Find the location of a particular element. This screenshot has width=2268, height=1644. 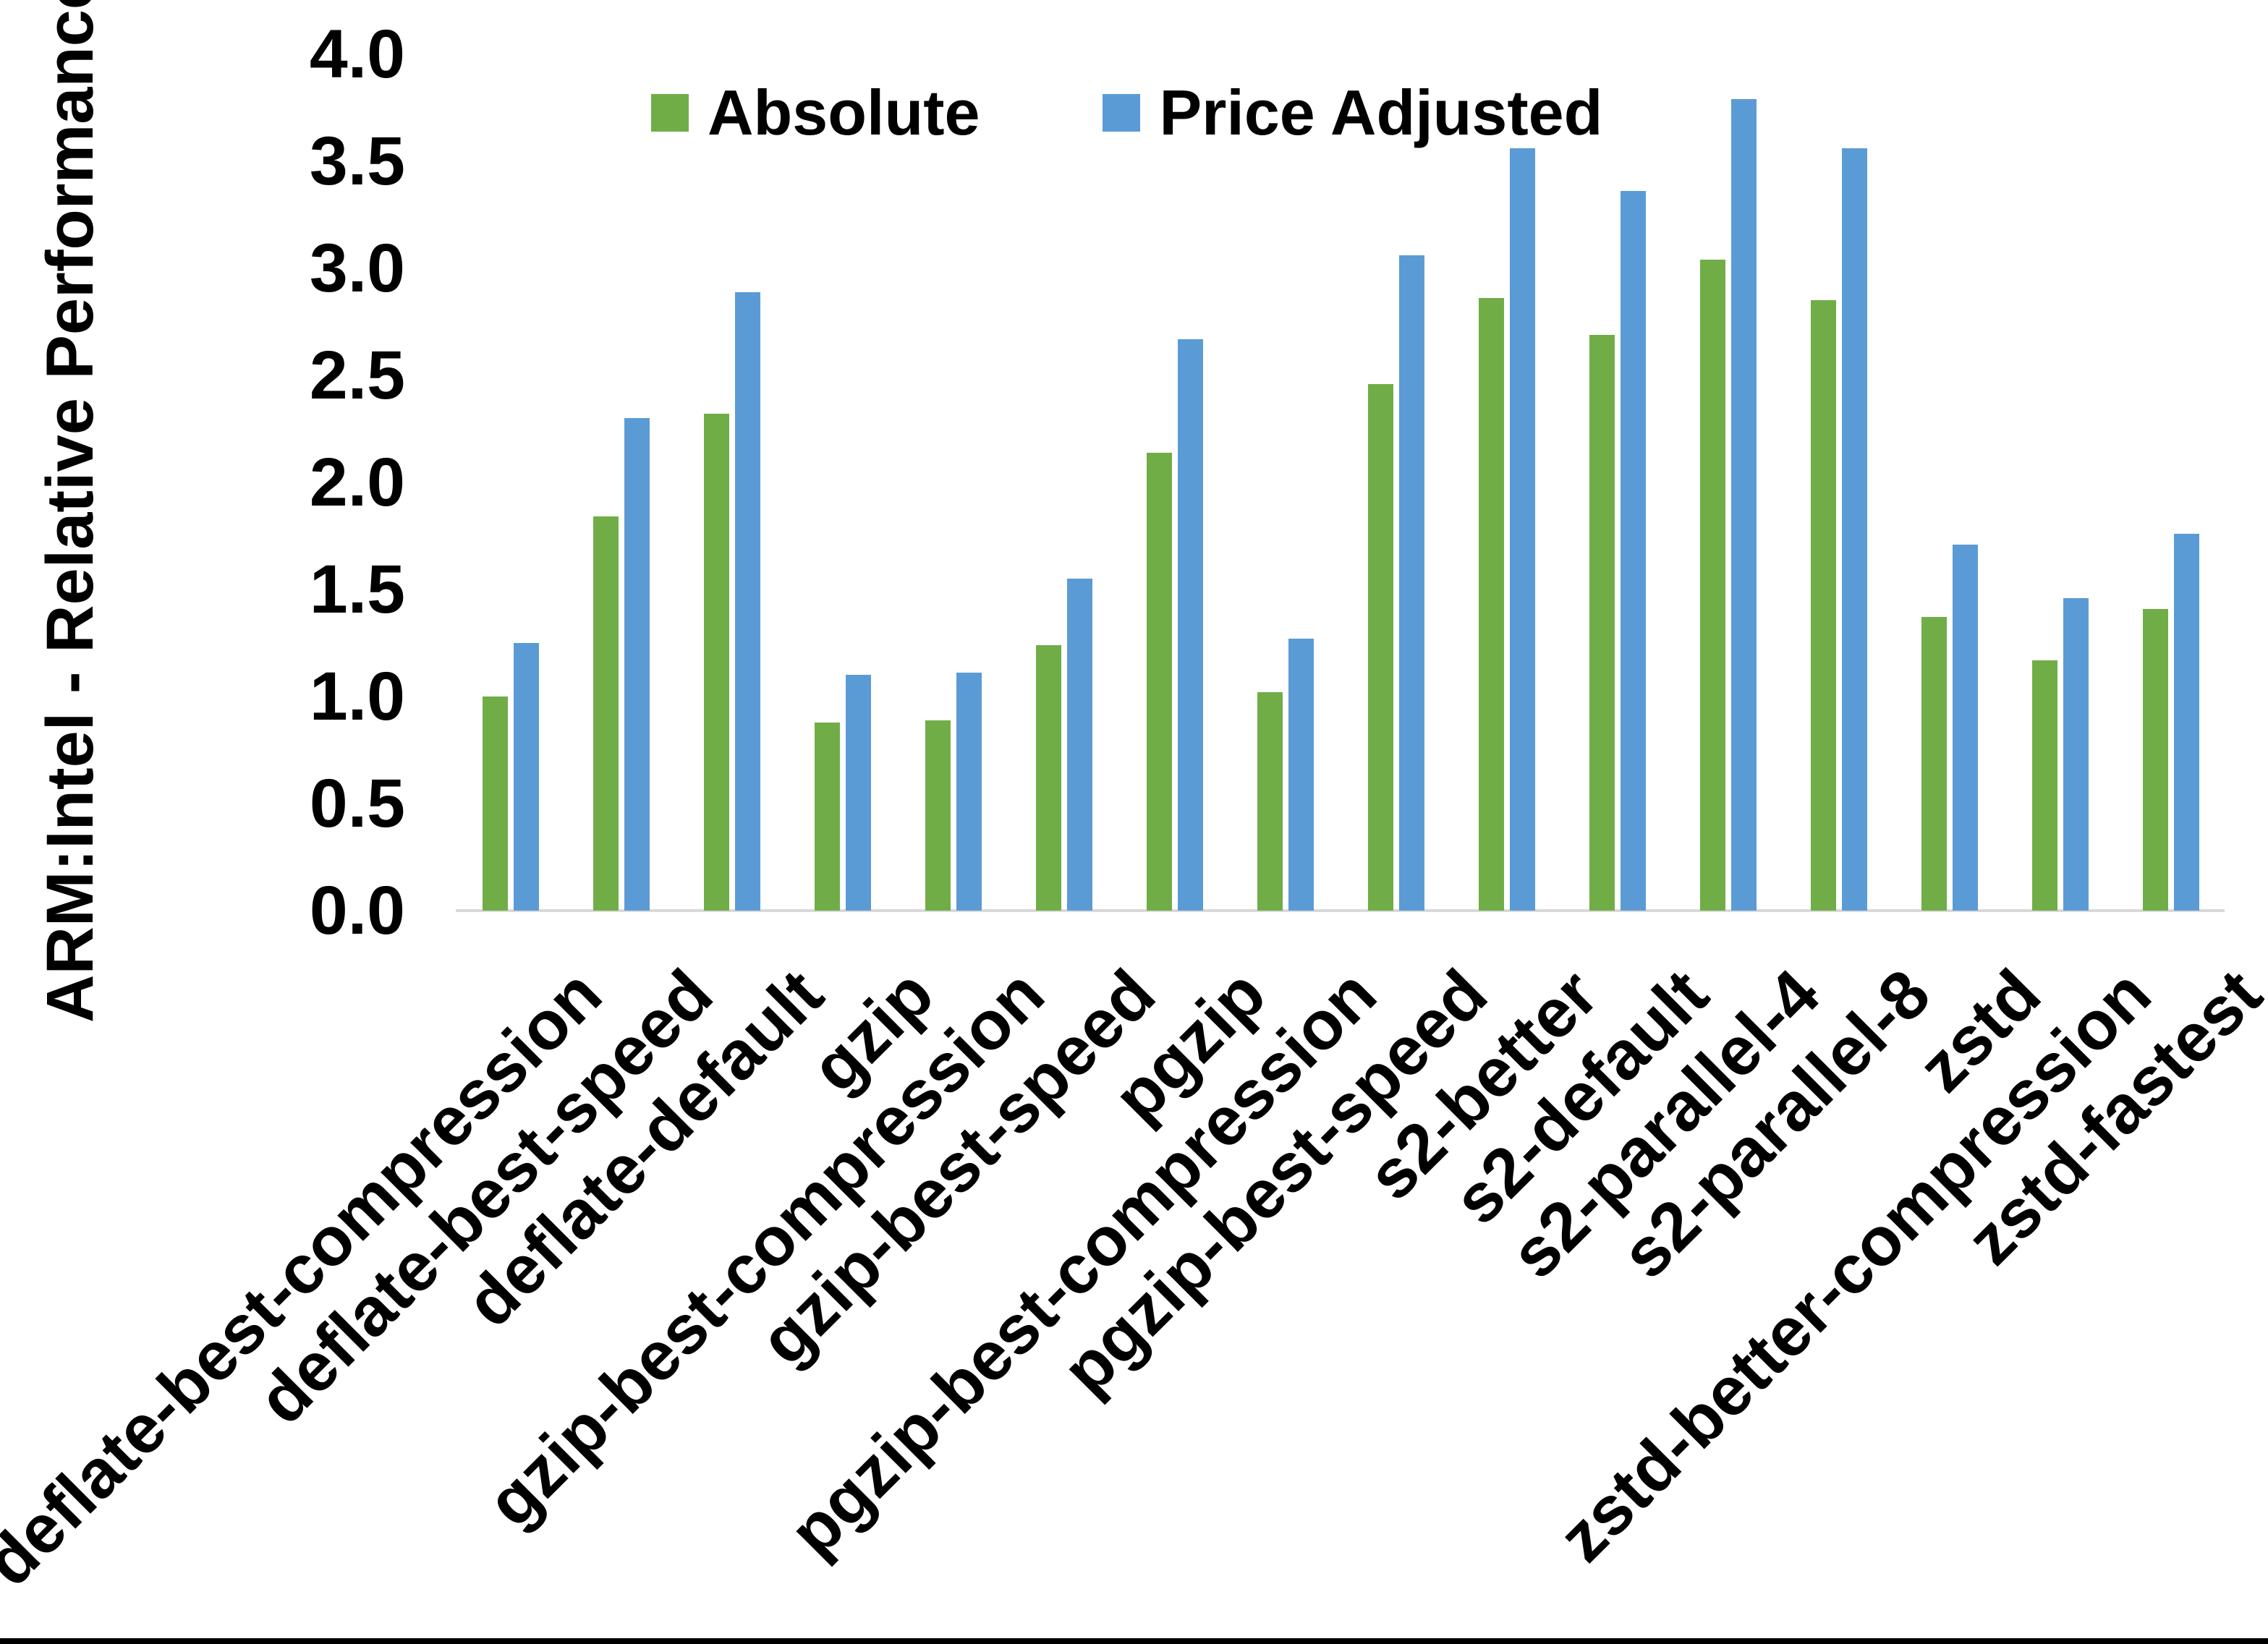

bar-absolute-zstd-fastest is located at coordinates (2155, 760).